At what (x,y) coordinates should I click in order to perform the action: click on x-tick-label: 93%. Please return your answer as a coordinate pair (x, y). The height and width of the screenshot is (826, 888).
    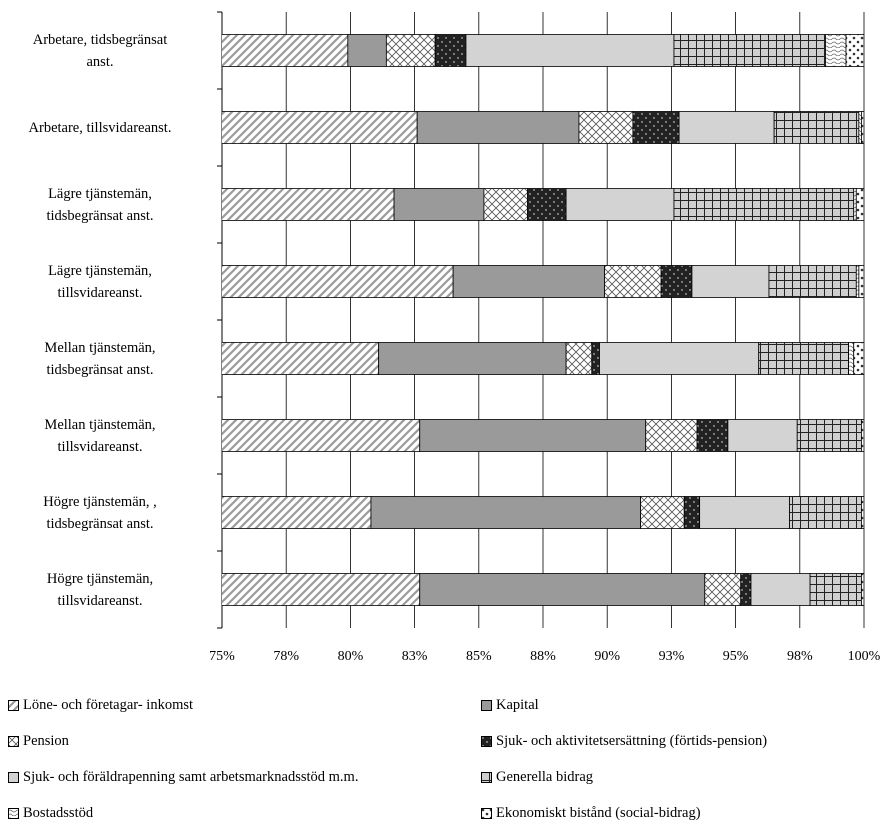
    Looking at the image, I should click on (672, 656).